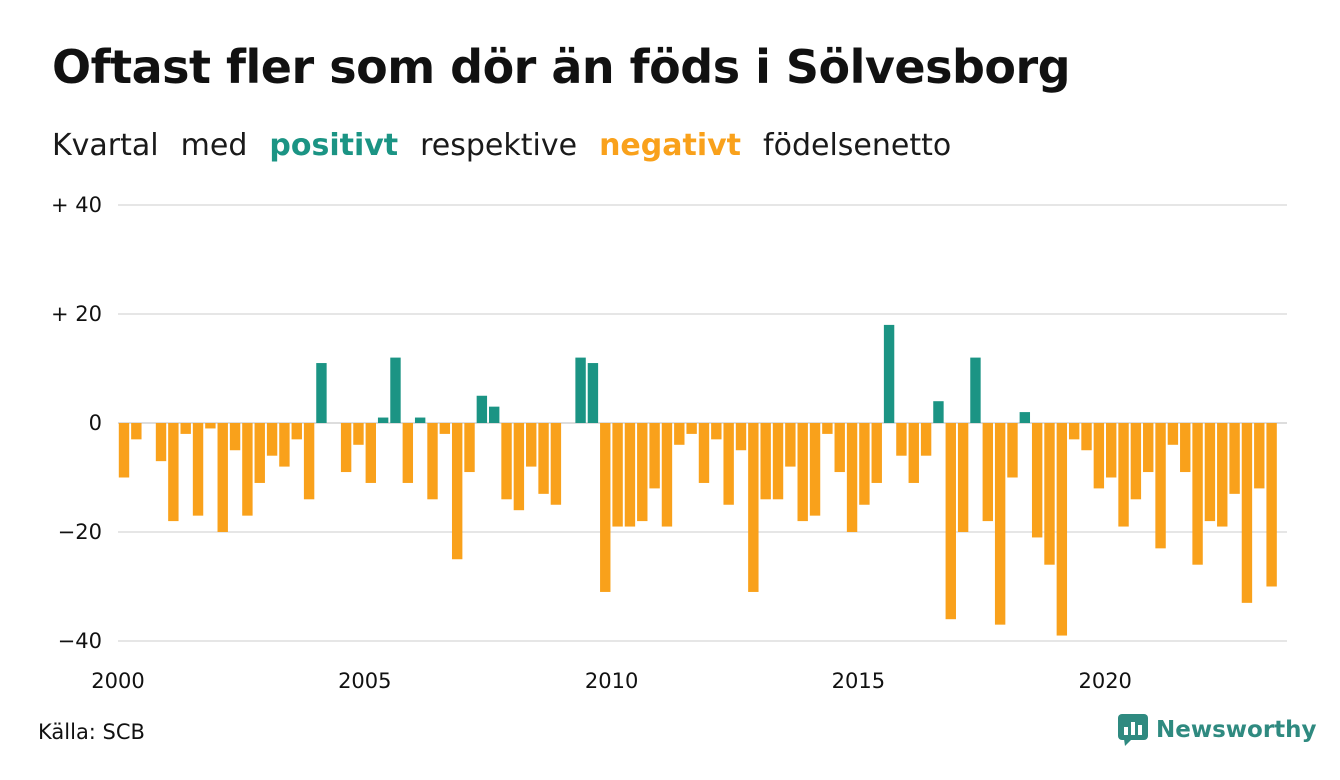 Image resolution: width=1340 pixels, height=780 pixels. What do you see at coordinates (105, 145) in the screenshot?
I see `subtitle-word-kvartal: Kvartal` at bounding box center [105, 145].